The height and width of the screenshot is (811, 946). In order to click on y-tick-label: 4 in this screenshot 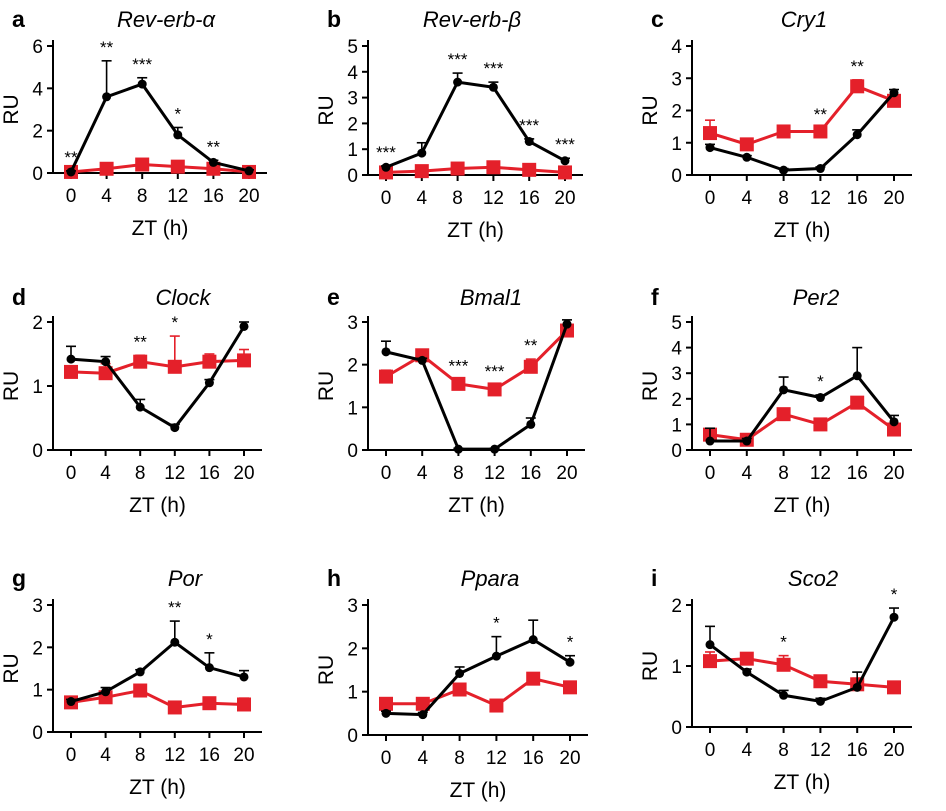, I will do `click(352, 73)`.